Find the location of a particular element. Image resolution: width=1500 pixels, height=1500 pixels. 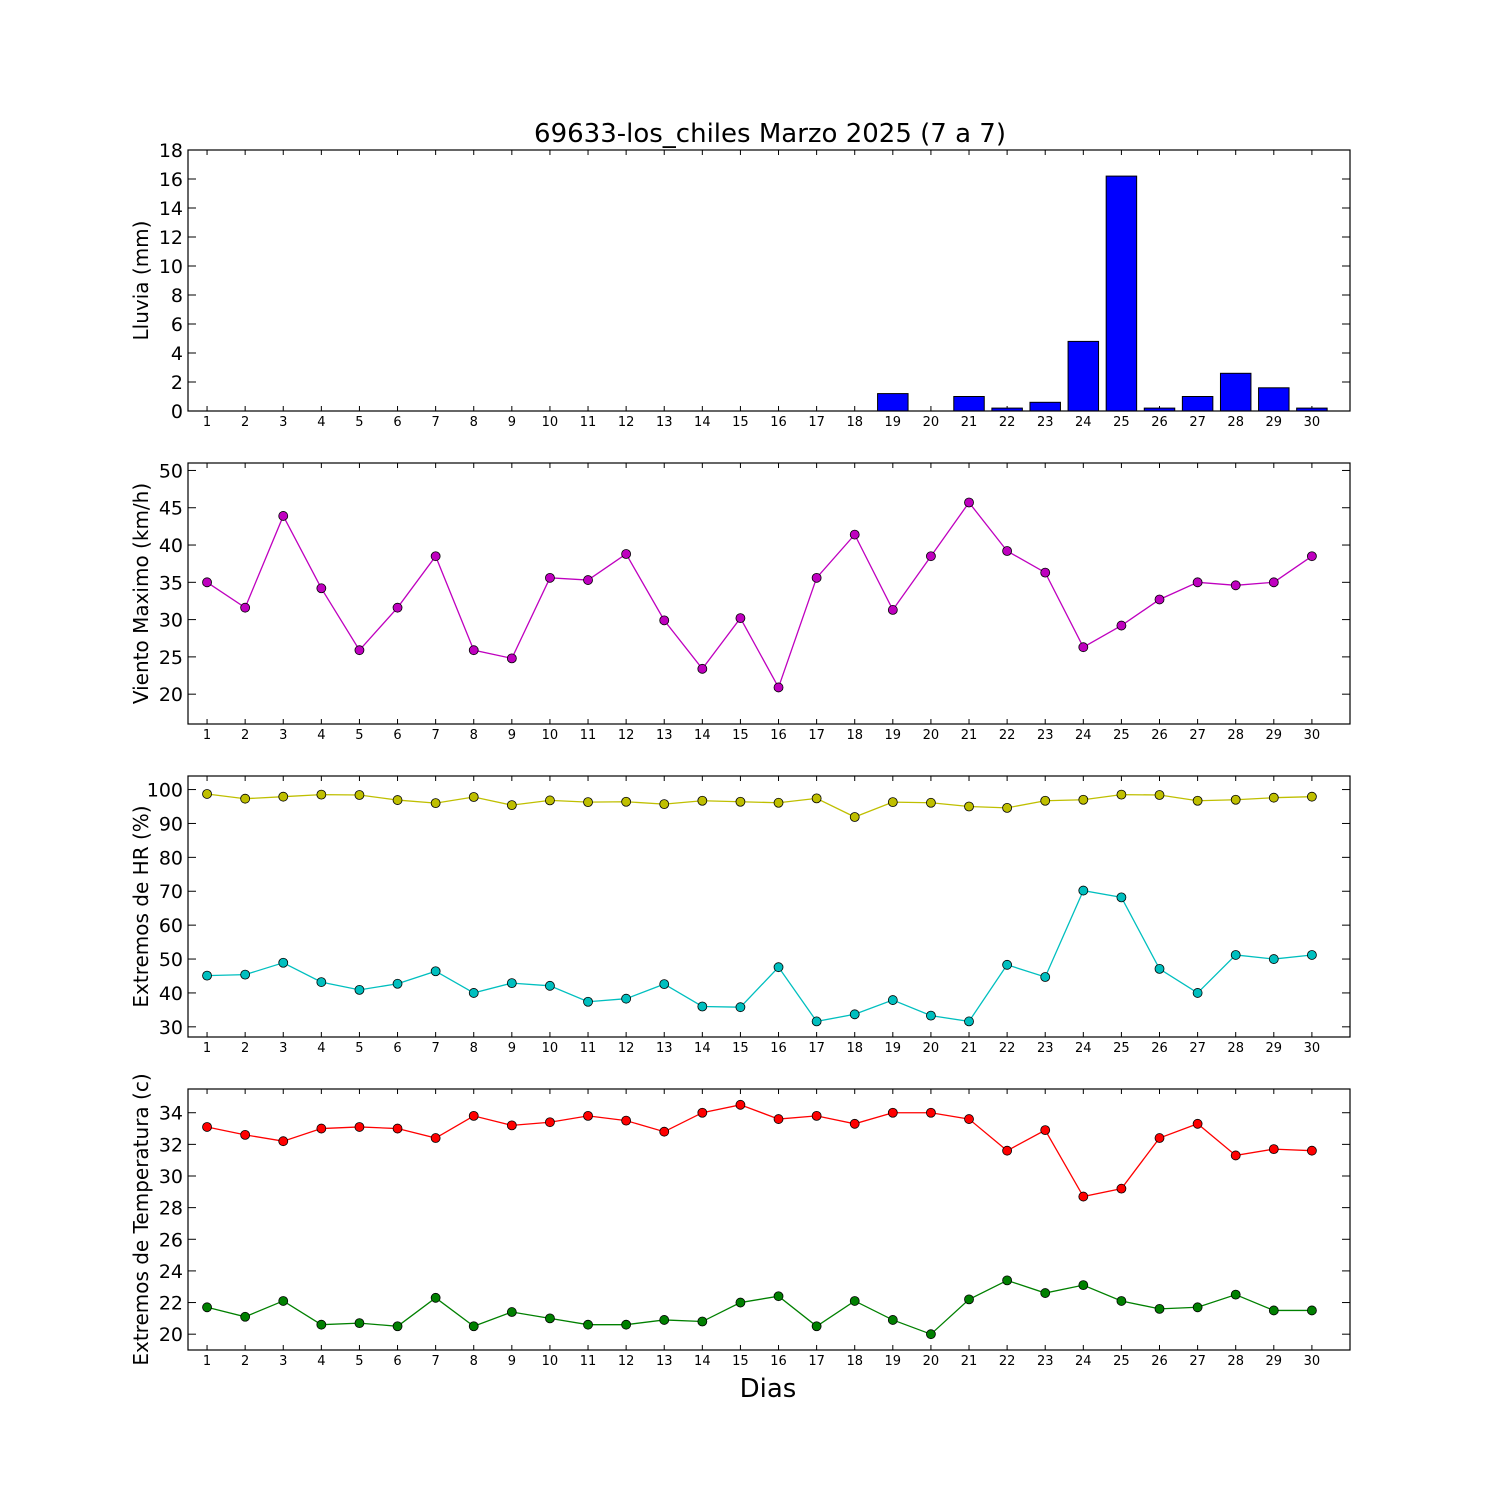

x-tick-label: 14 is located at coordinates (702, 735).